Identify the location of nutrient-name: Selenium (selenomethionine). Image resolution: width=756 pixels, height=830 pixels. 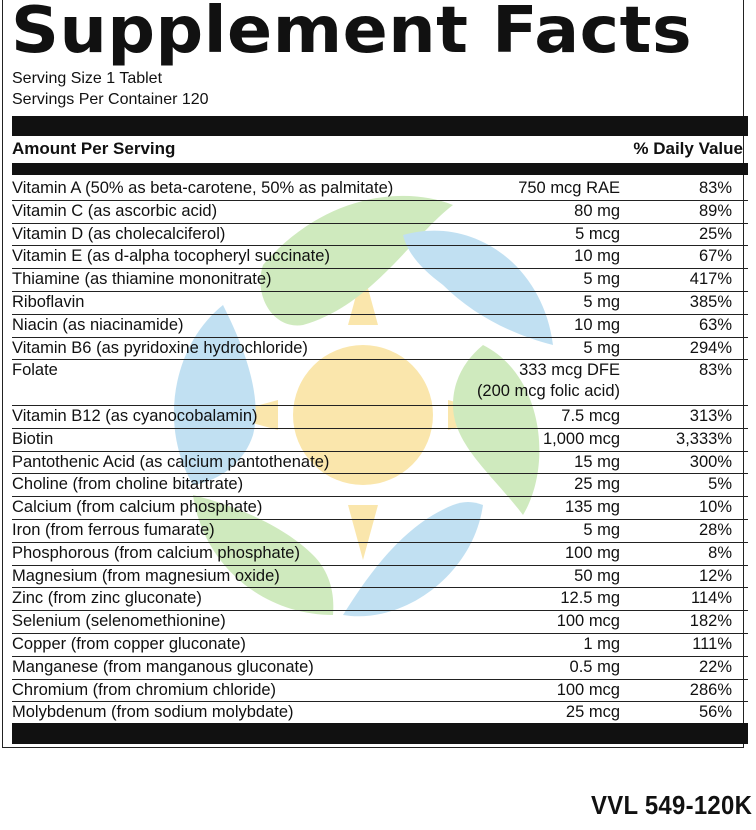
(119, 621).